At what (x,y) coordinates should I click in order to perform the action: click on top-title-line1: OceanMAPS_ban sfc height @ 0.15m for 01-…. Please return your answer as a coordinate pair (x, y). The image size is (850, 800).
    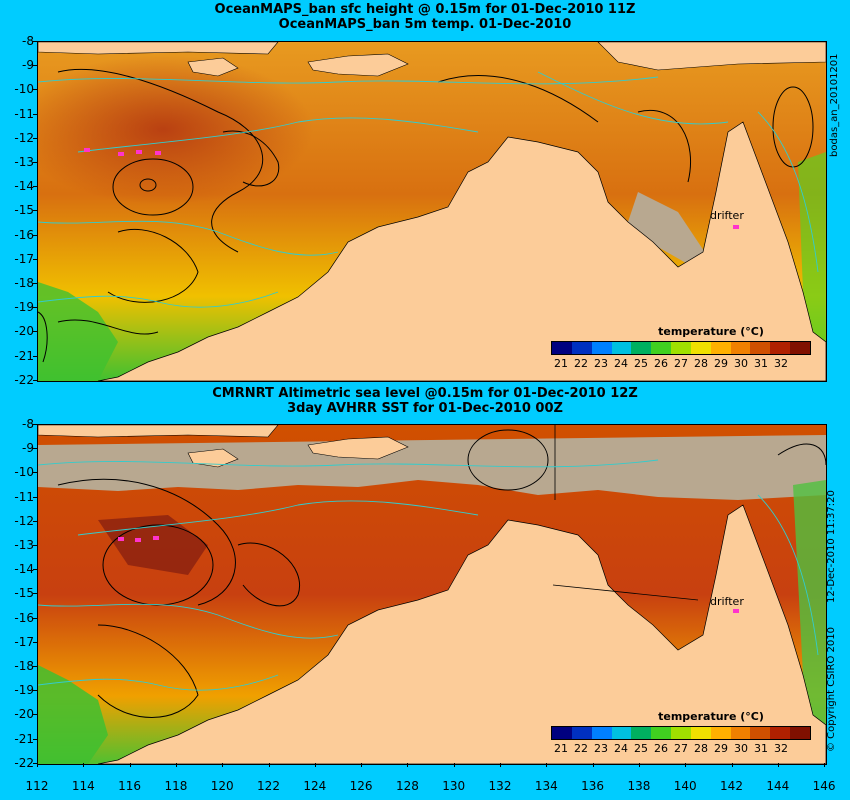
    Looking at the image, I should click on (425, 9).